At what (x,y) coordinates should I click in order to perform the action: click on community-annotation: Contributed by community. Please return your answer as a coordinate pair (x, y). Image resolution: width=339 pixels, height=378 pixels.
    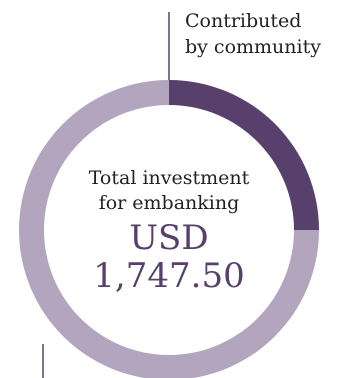
    Looking at the image, I should click on (253, 34).